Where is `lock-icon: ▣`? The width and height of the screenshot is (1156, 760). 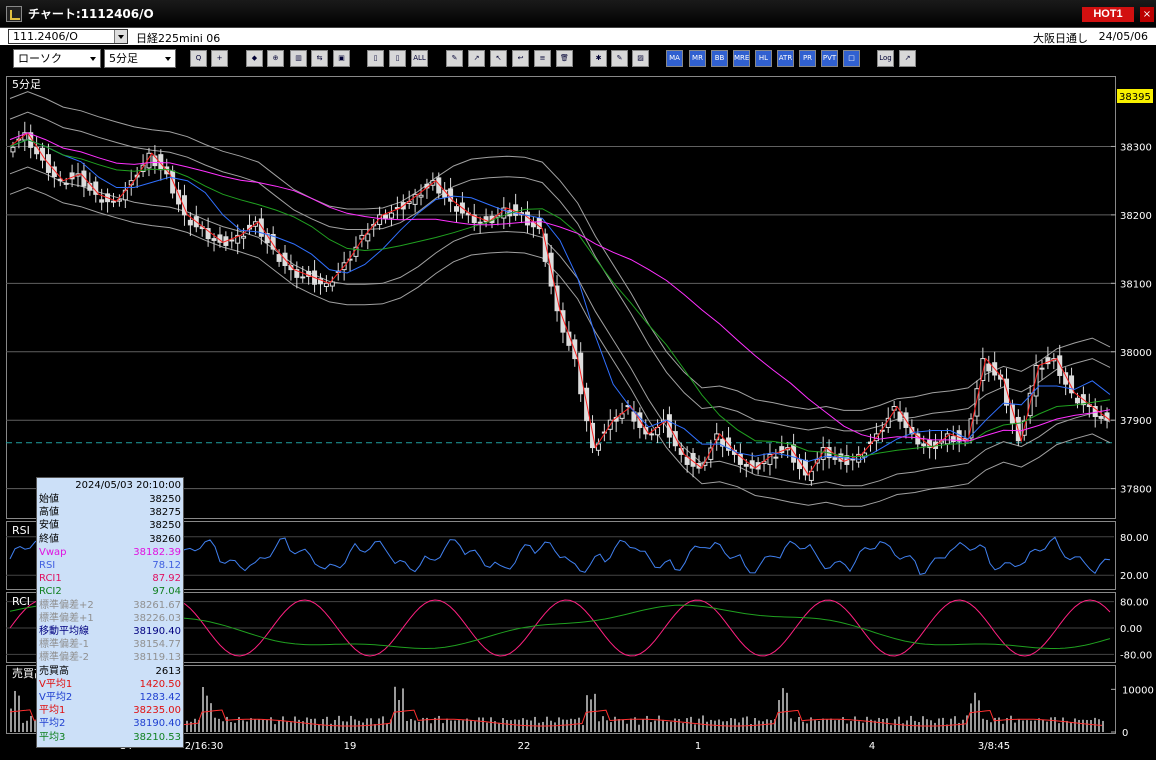 lock-icon: ▣ is located at coordinates (341, 58).